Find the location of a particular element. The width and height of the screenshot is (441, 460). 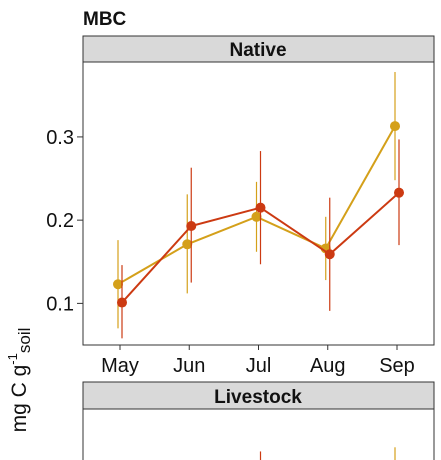

panel-native-y-tick-label: 0.3 is located at coordinates (60, 138).